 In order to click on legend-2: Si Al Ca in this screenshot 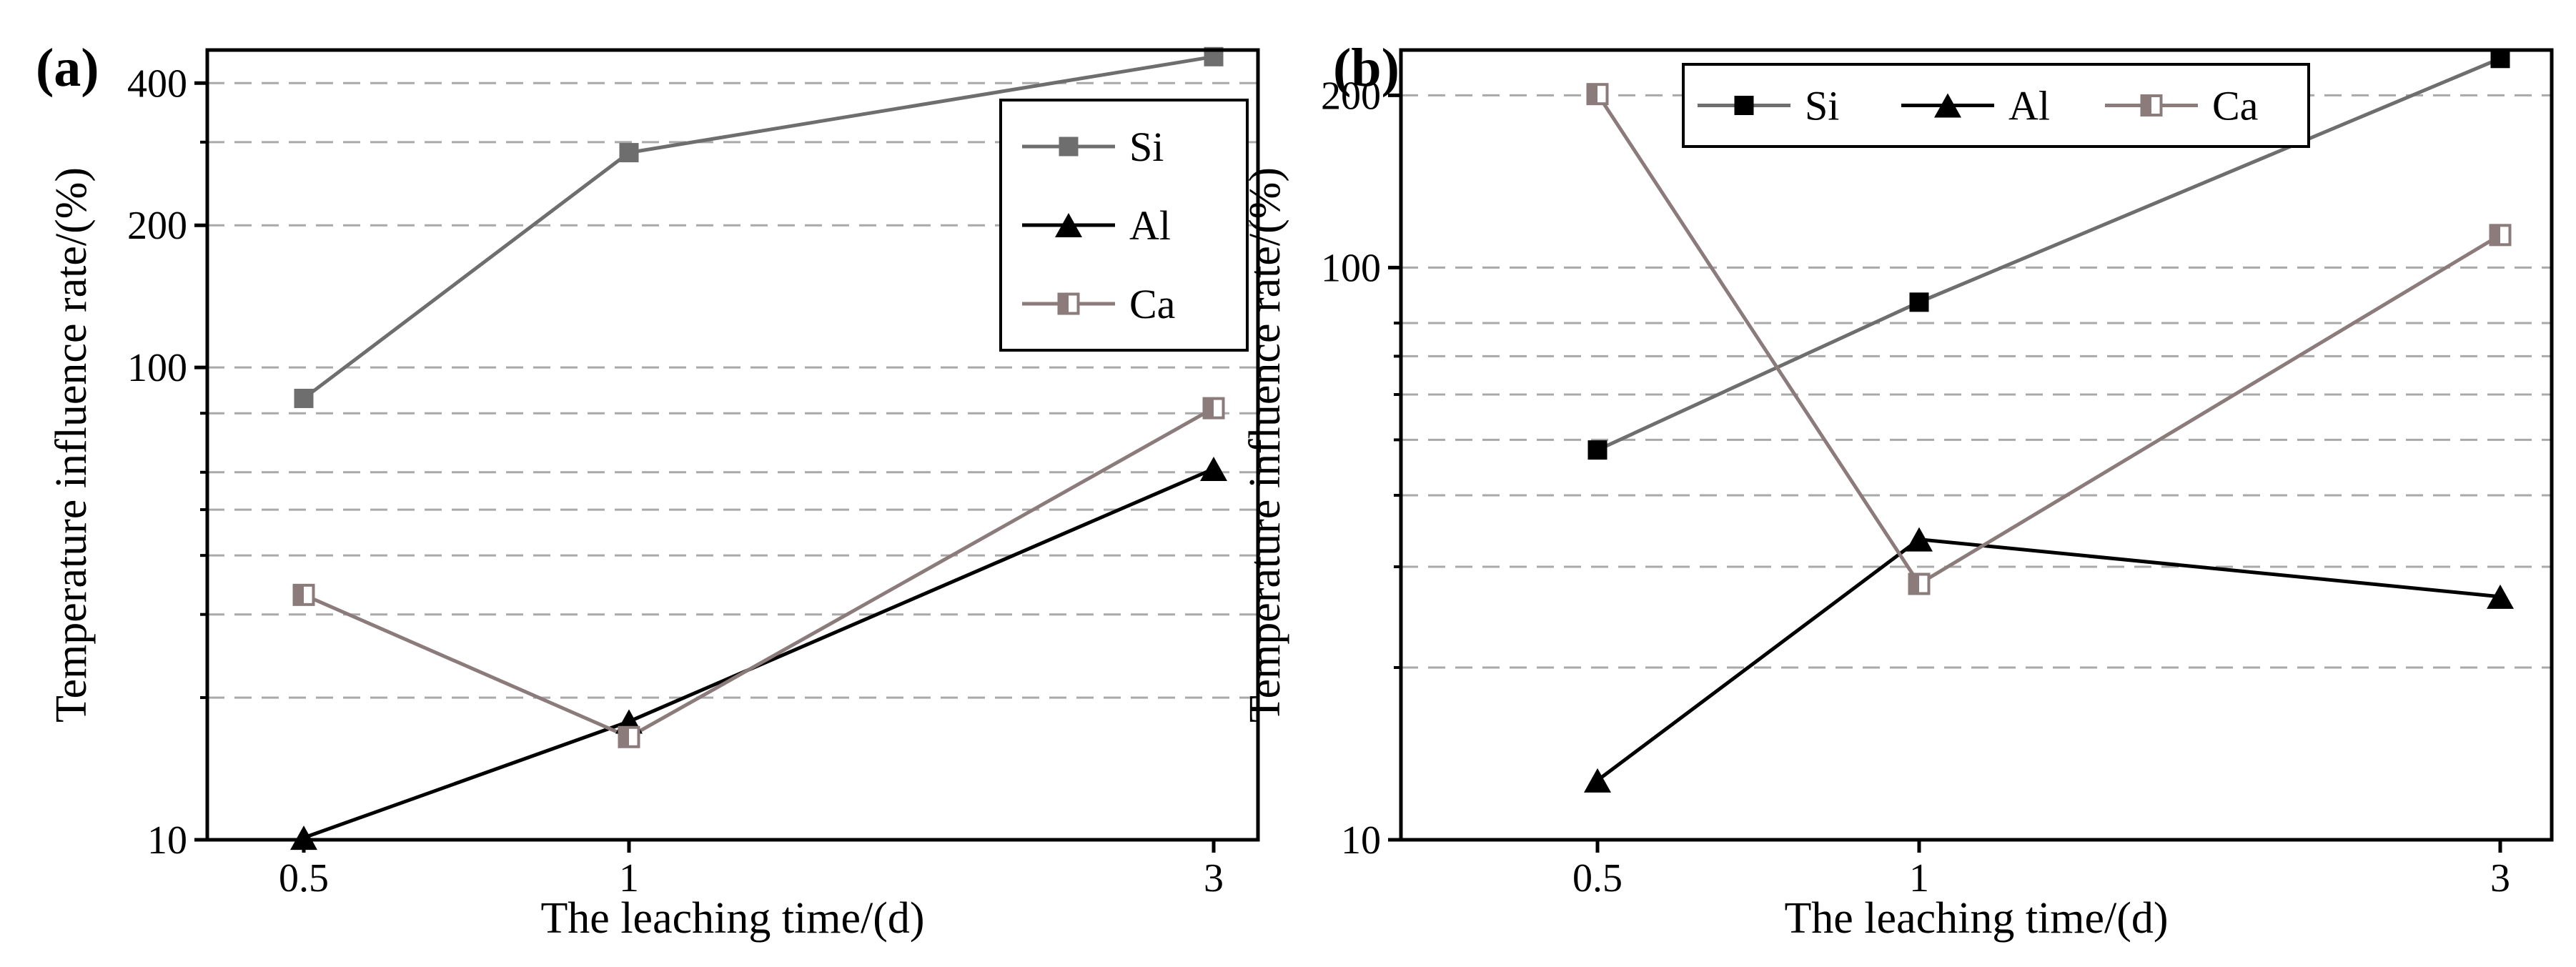, I will do `click(1996, 105)`.